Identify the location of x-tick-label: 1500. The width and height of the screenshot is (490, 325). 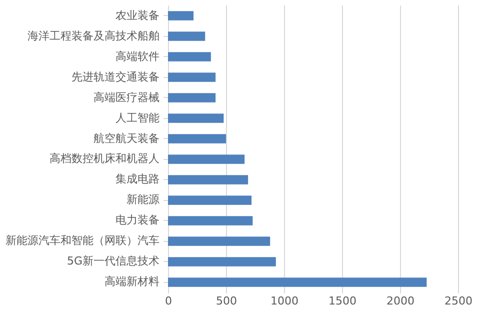
(342, 301).